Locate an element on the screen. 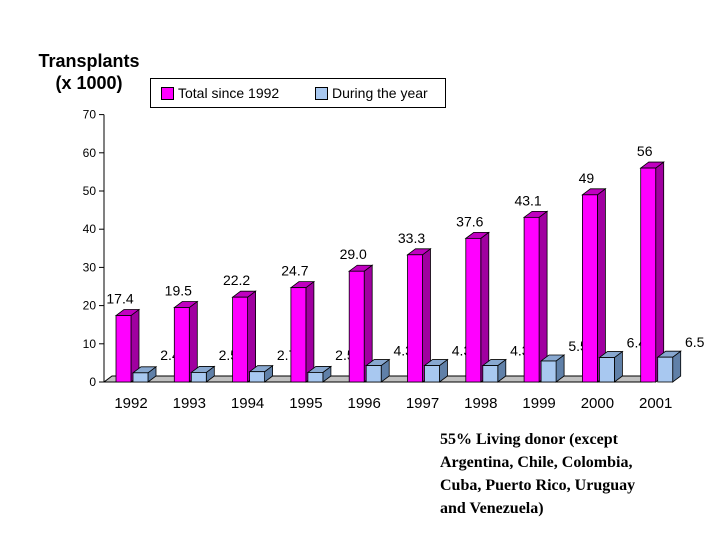 The image size is (720, 540). x-tick-label-1999: 1999 is located at coordinates (538, 403).